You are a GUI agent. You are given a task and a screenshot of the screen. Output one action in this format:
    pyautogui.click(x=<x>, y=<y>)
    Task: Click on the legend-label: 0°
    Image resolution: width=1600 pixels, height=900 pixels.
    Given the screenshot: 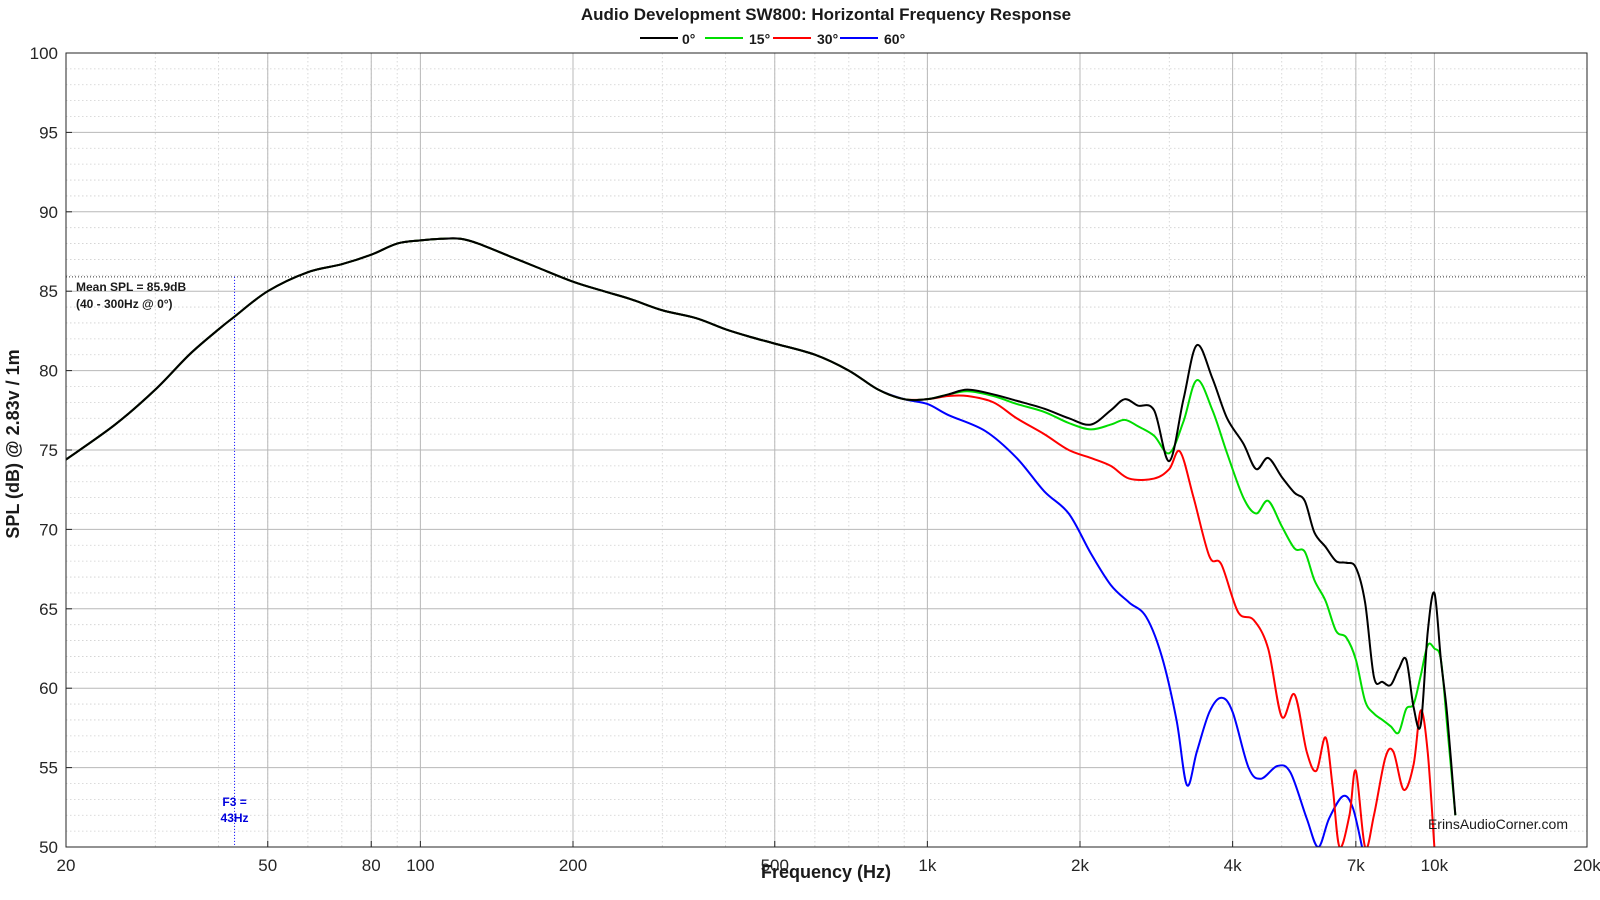 What is the action you would take?
    pyautogui.click(x=688, y=39)
    